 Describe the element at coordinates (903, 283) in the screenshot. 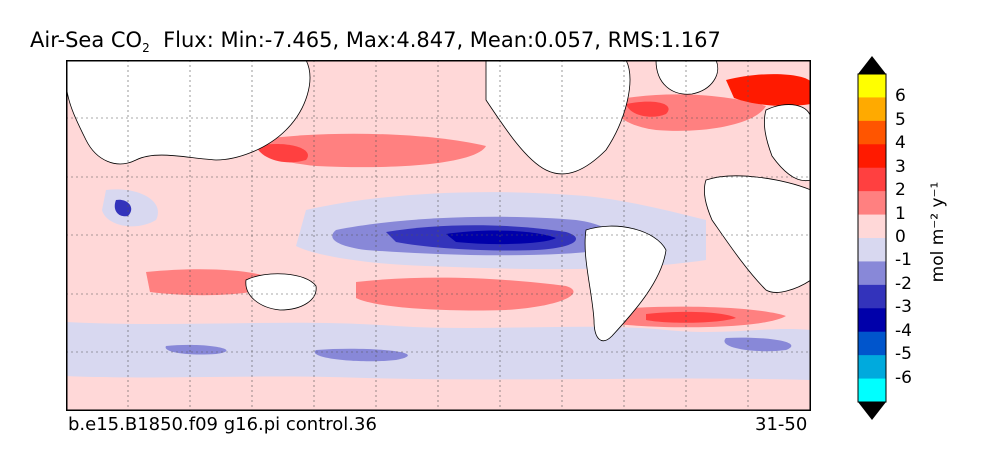

I see `colorbar-tick-label: -2` at that location.